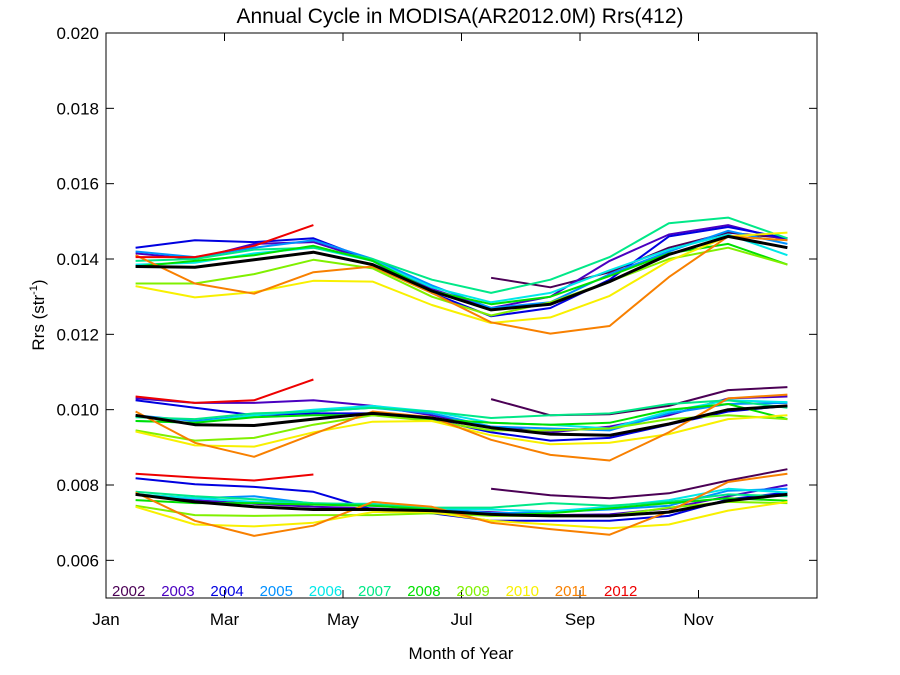  Describe the element at coordinates (105, 619) in the screenshot. I see `x-tick-label-0: Jan` at that location.